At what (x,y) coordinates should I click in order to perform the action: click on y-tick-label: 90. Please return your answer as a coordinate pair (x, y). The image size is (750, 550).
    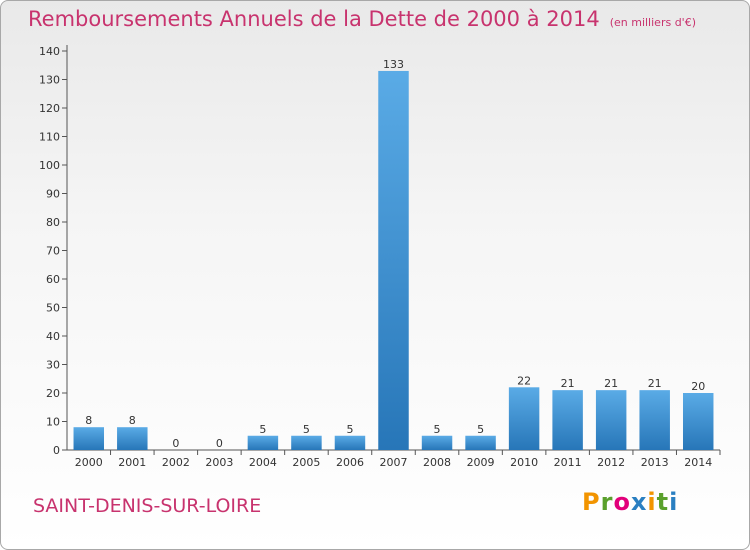
    Looking at the image, I should click on (53, 194).